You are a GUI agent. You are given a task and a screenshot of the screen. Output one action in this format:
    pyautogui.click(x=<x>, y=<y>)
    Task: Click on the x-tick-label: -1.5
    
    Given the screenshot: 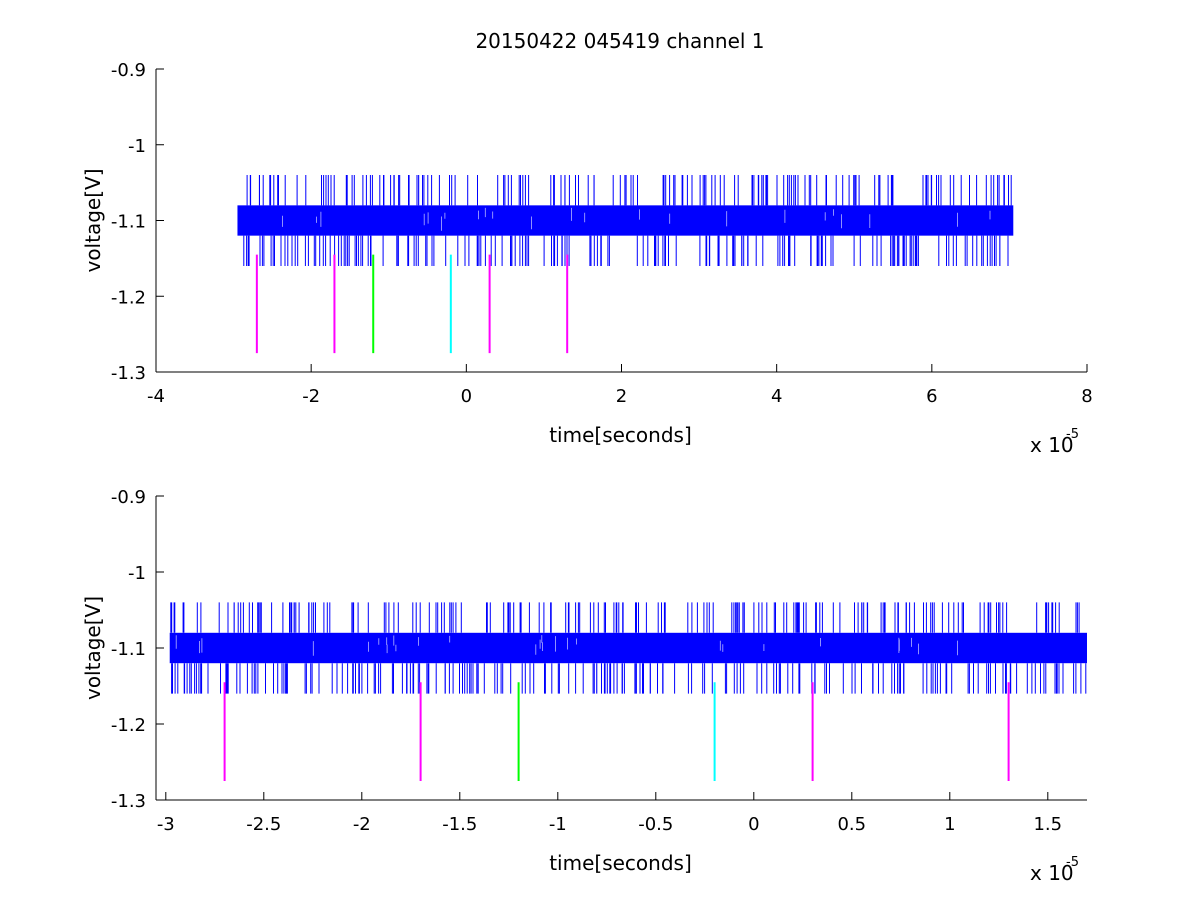 What is the action you would take?
    pyautogui.click(x=459, y=824)
    